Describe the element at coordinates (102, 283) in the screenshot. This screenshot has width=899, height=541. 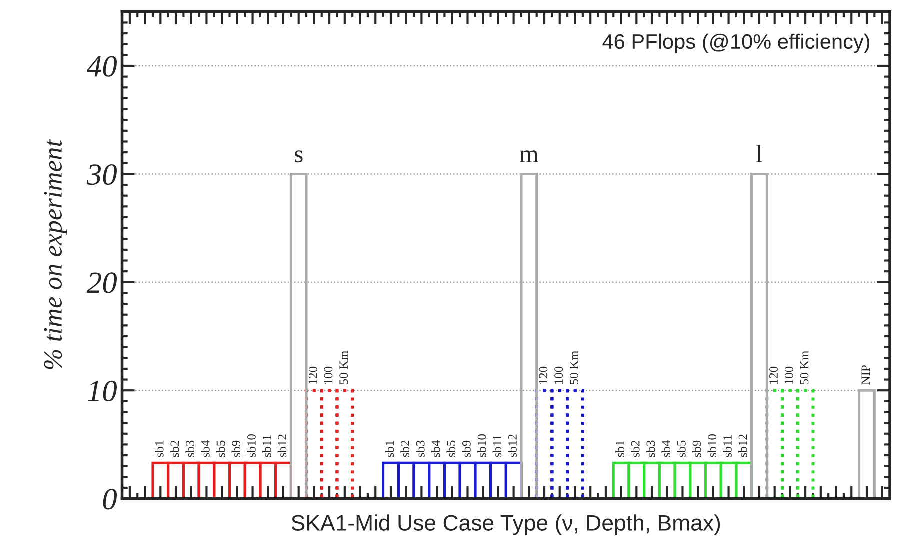
I see `y-tick-label: 20` at that location.